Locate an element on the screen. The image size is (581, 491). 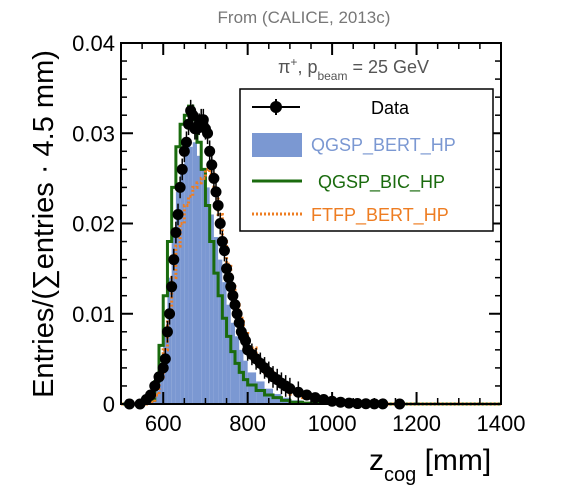
legend-label-ftfp-bert-hp: FTFP_BERT_HP is located at coordinates (380, 215).